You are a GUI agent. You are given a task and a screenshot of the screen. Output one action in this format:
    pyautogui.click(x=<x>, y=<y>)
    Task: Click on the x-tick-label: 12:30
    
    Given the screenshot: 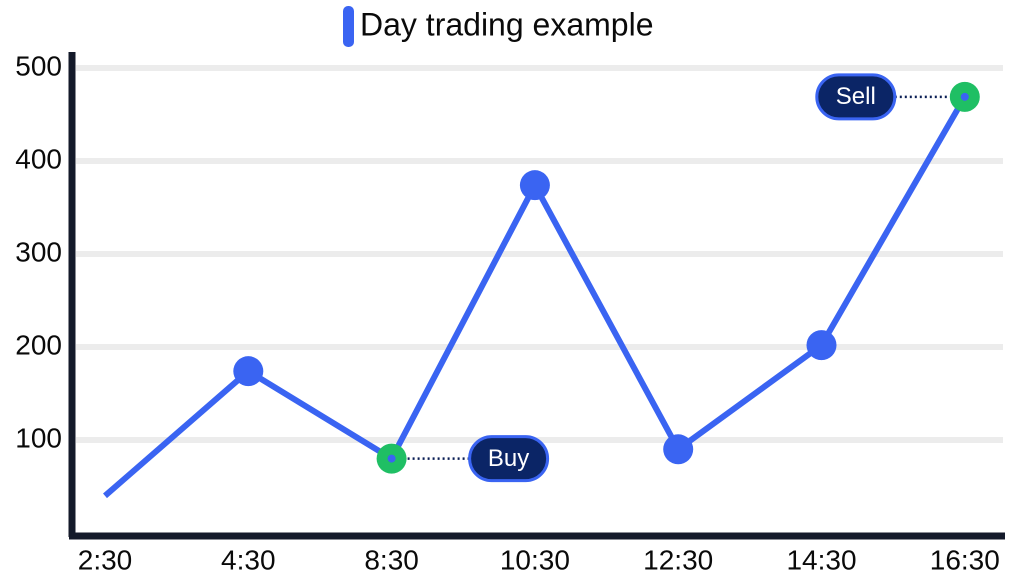 What is the action you would take?
    pyautogui.click(x=678, y=559)
    